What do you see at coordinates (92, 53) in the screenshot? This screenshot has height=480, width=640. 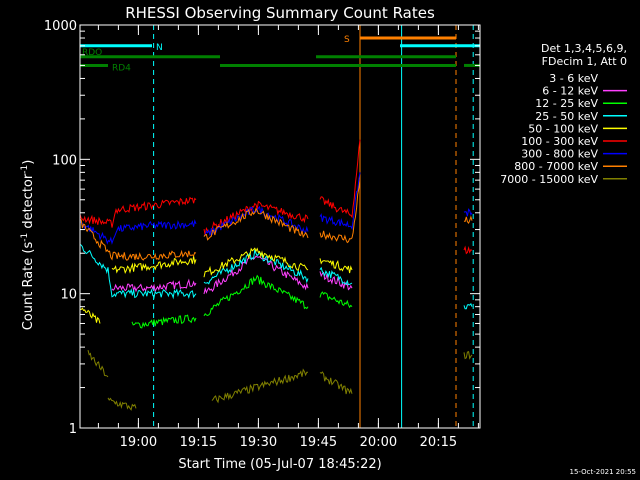 I see `status-bar-label: RDO` at bounding box center [92, 53].